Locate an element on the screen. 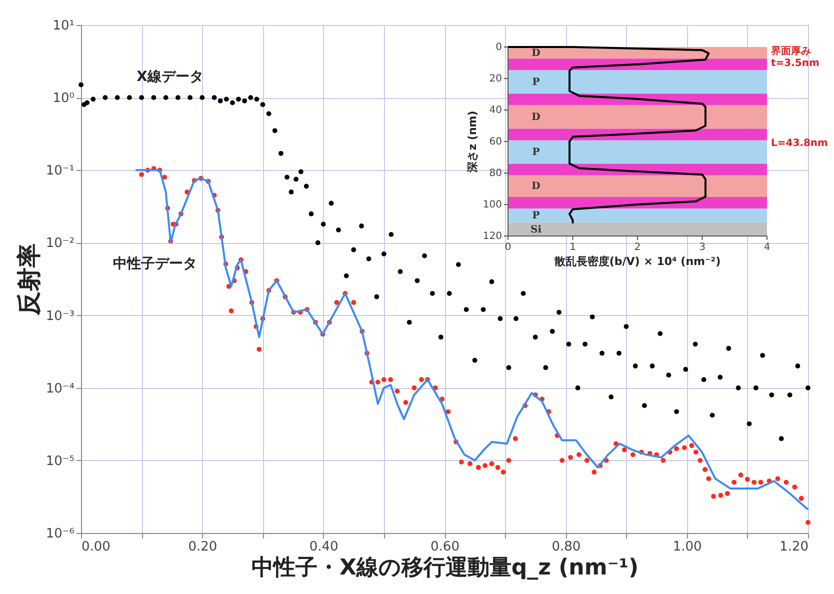  x-tick-label: 0 is located at coordinates (508, 247).